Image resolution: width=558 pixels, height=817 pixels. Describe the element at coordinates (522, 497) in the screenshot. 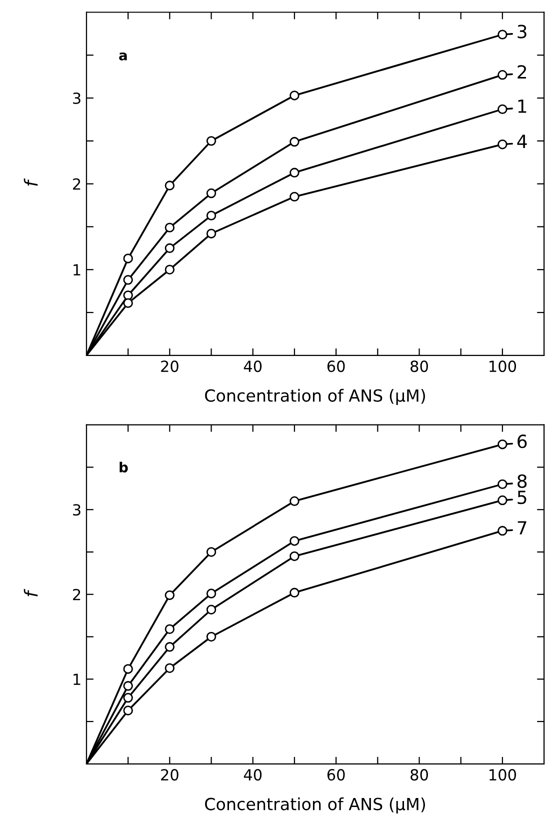

I see `legend-label: 5` at that location.